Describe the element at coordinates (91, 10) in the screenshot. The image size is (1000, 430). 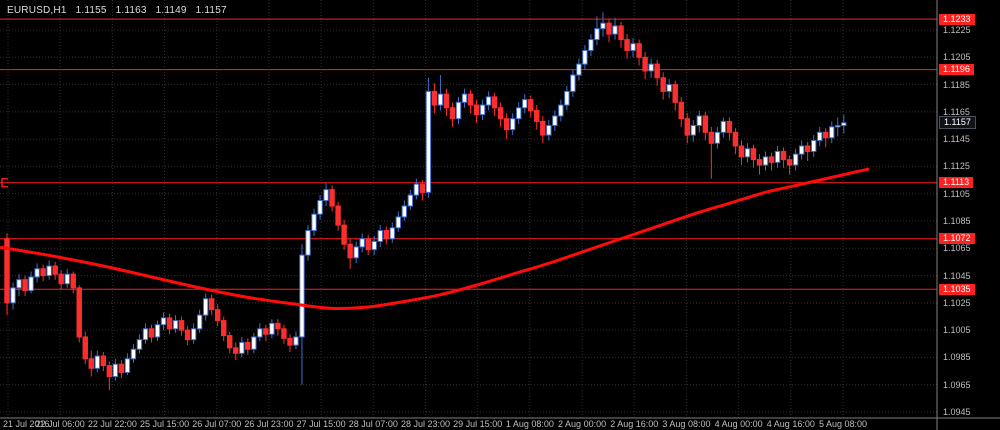
I see `ohlc-open-value: 1.1155` at that location.